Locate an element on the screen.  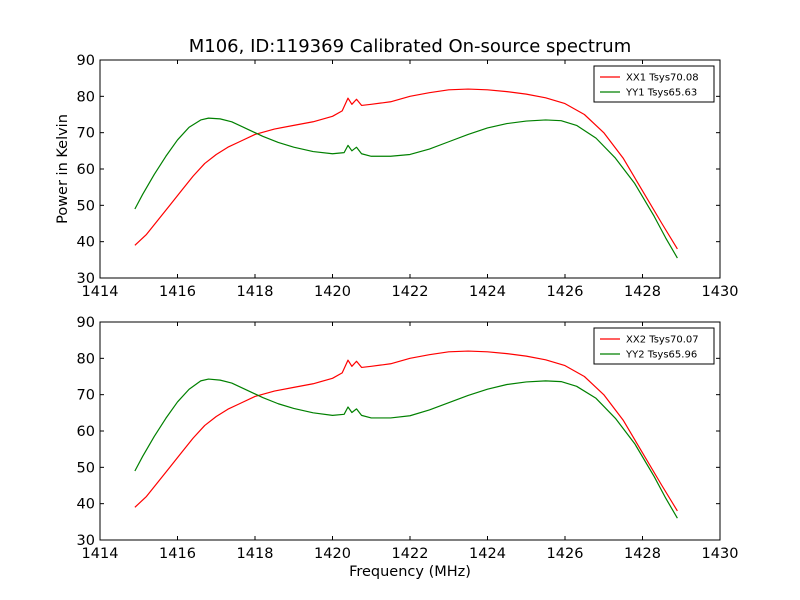
legend-label: YY1 Tsys65.63 is located at coordinates (661, 93).